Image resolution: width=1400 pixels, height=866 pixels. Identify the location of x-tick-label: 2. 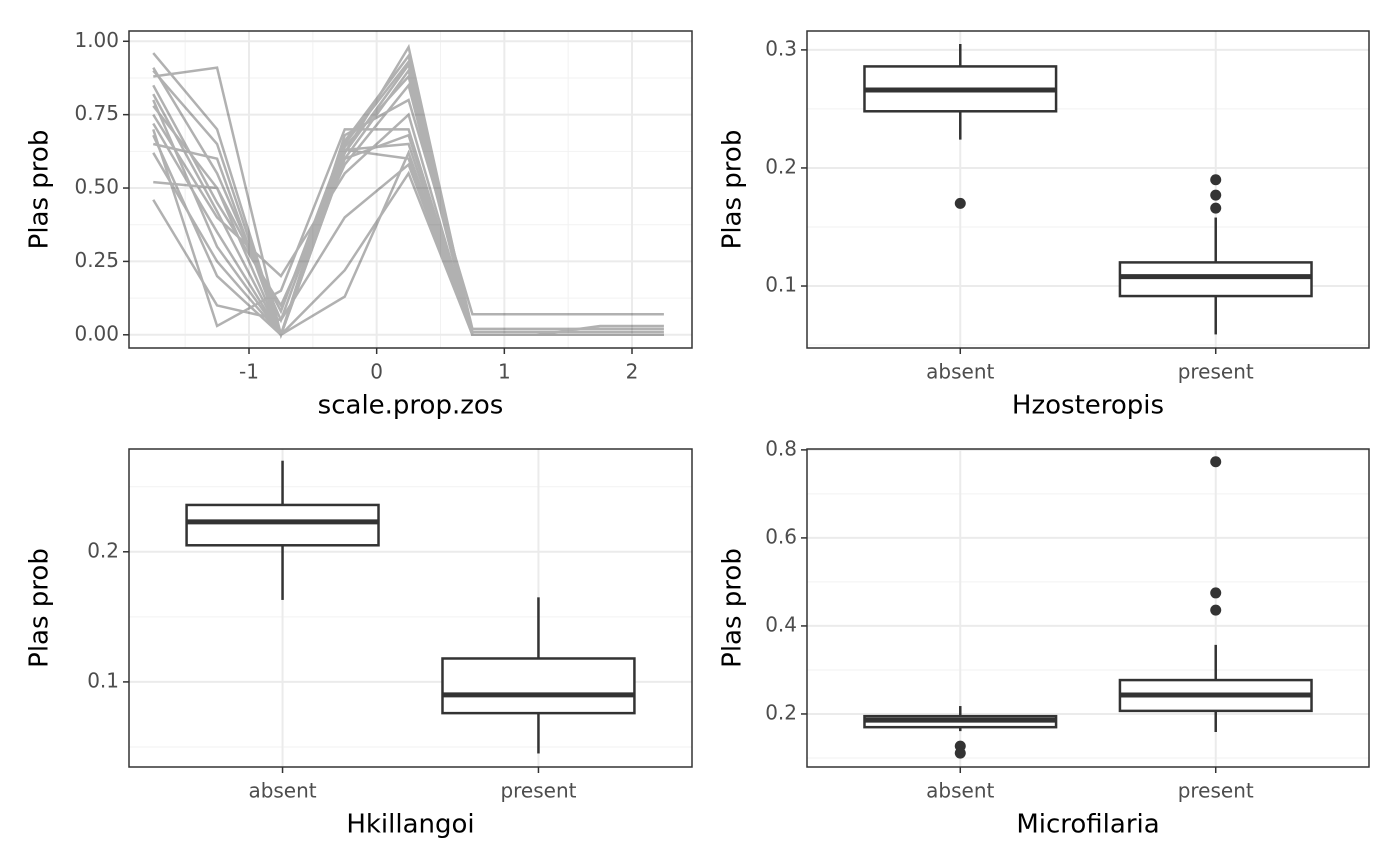
(632, 372).